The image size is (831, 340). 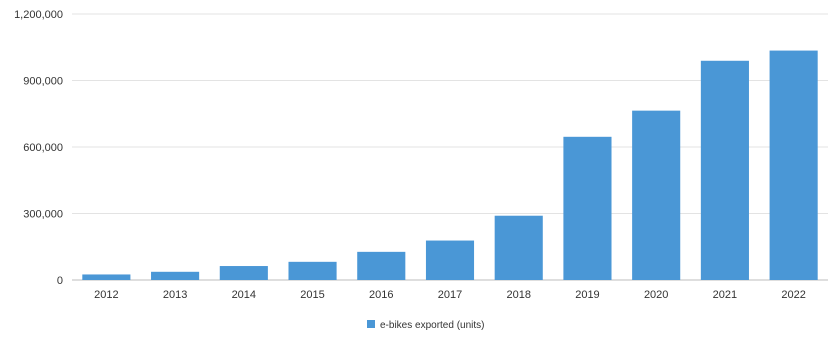 I want to click on bar-2012, so click(x=106, y=277).